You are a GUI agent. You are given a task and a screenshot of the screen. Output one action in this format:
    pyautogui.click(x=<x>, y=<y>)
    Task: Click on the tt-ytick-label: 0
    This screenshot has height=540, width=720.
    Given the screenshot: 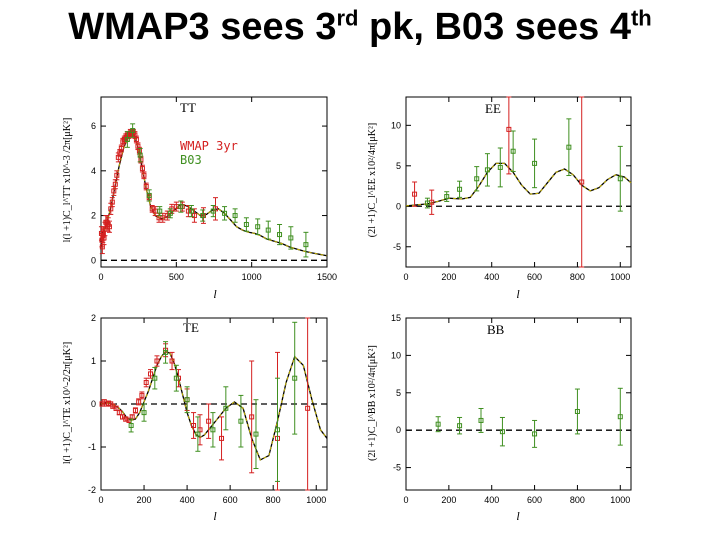 What is the action you would take?
    pyautogui.click(x=93, y=260)
    